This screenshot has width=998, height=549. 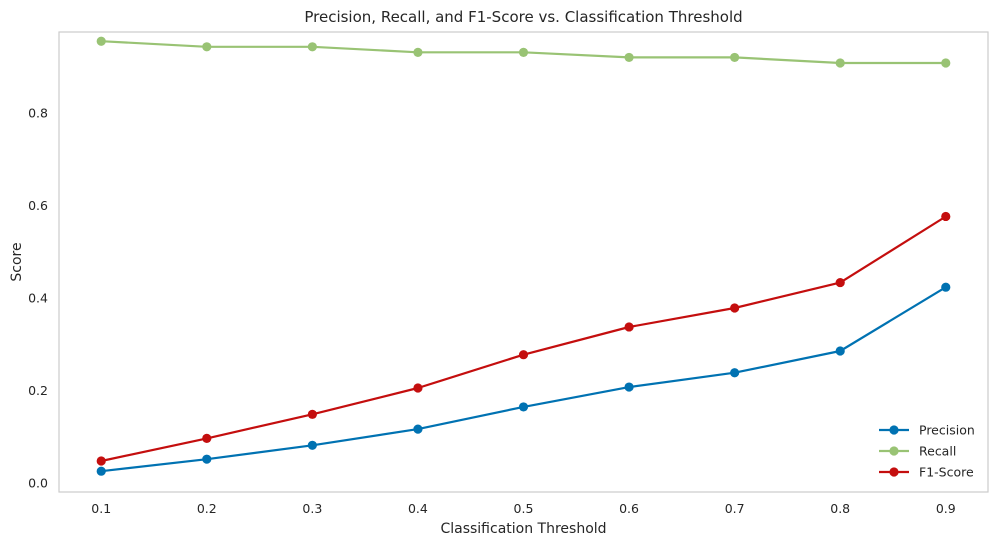 What do you see at coordinates (38, 112) in the screenshot?
I see `y-tick-label: 0.8` at bounding box center [38, 112].